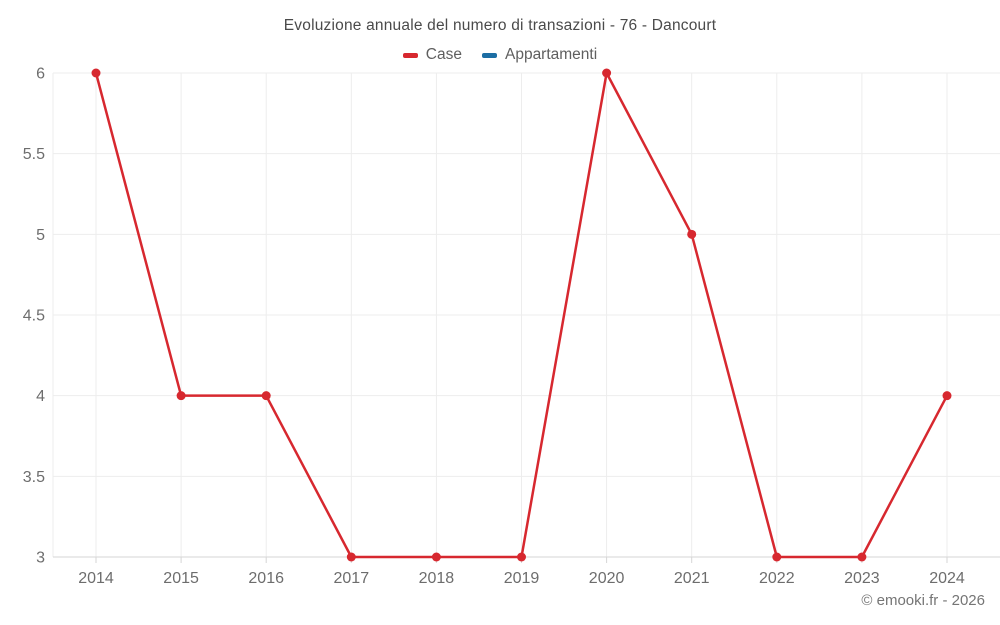  What do you see at coordinates (947, 396) in the screenshot?
I see `data-point-case-2024` at bounding box center [947, 396].